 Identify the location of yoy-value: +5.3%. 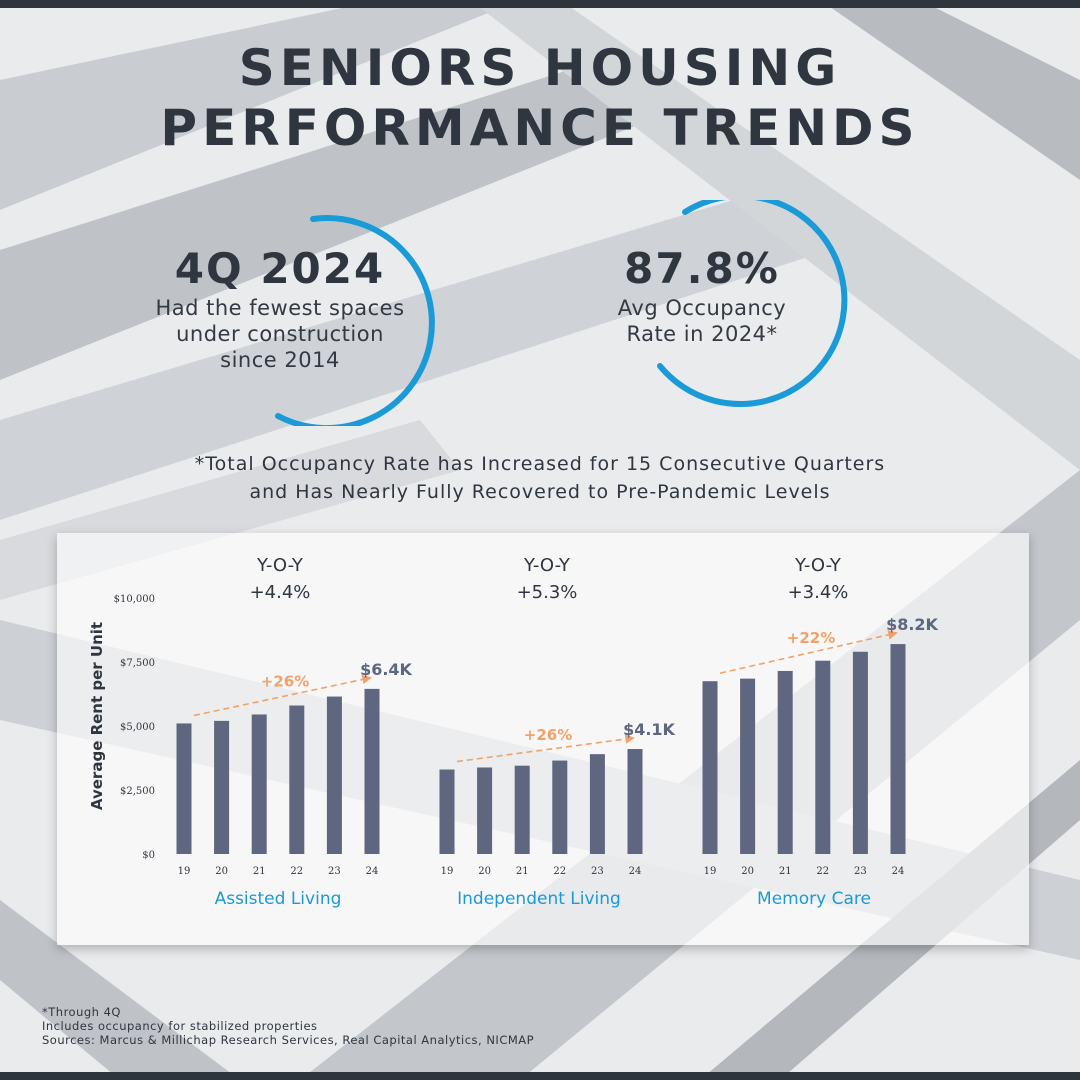
(547, 592).